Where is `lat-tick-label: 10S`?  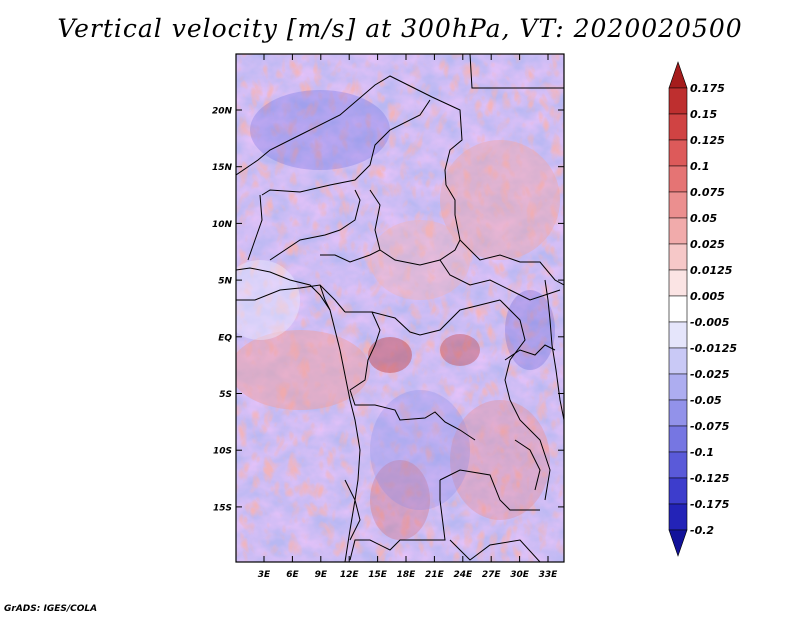
lat-tick-label: 10S is located at coordinates (222, 452).